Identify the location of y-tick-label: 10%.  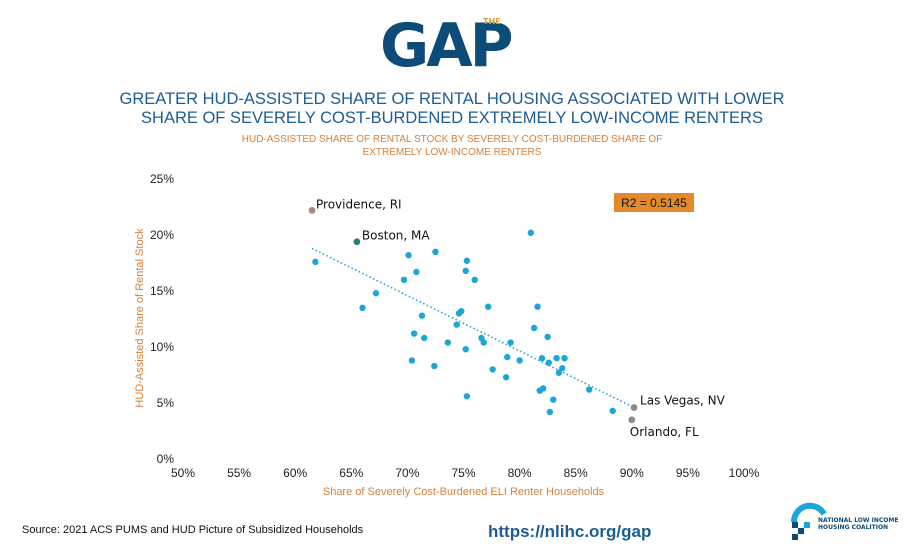
(162, 347).